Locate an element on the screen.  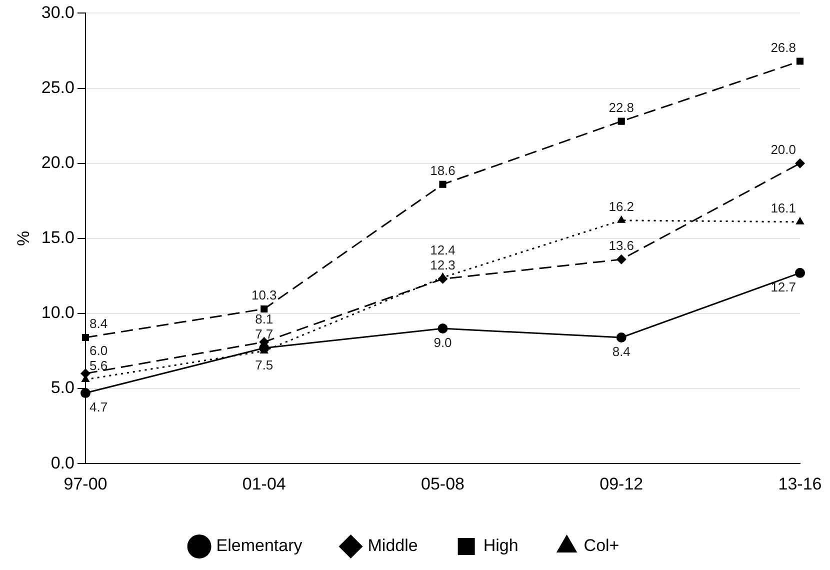
x-tick-label: 97-00 is located at coordinates (86, 484).